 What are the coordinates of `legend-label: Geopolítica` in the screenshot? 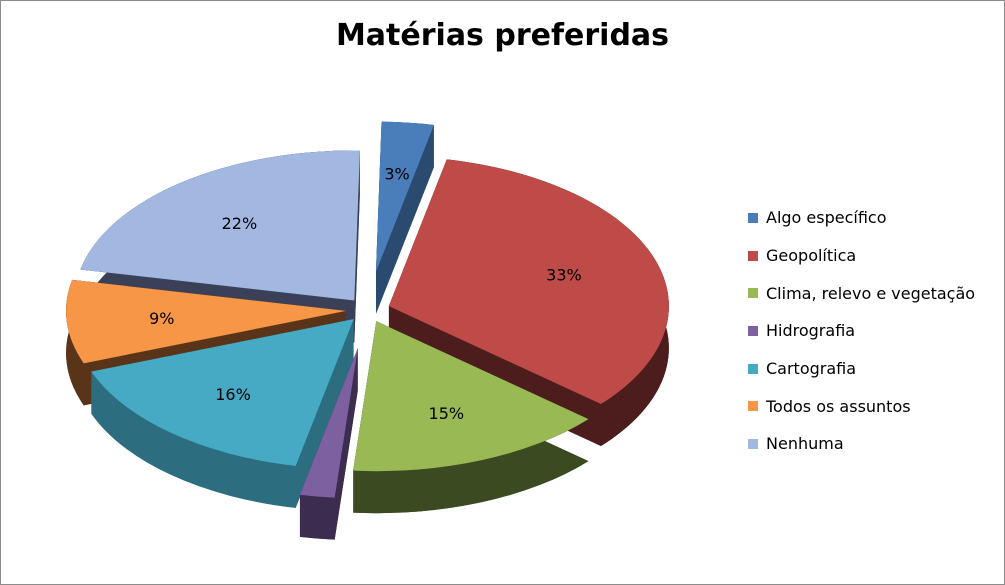 It's located at (811, 256).